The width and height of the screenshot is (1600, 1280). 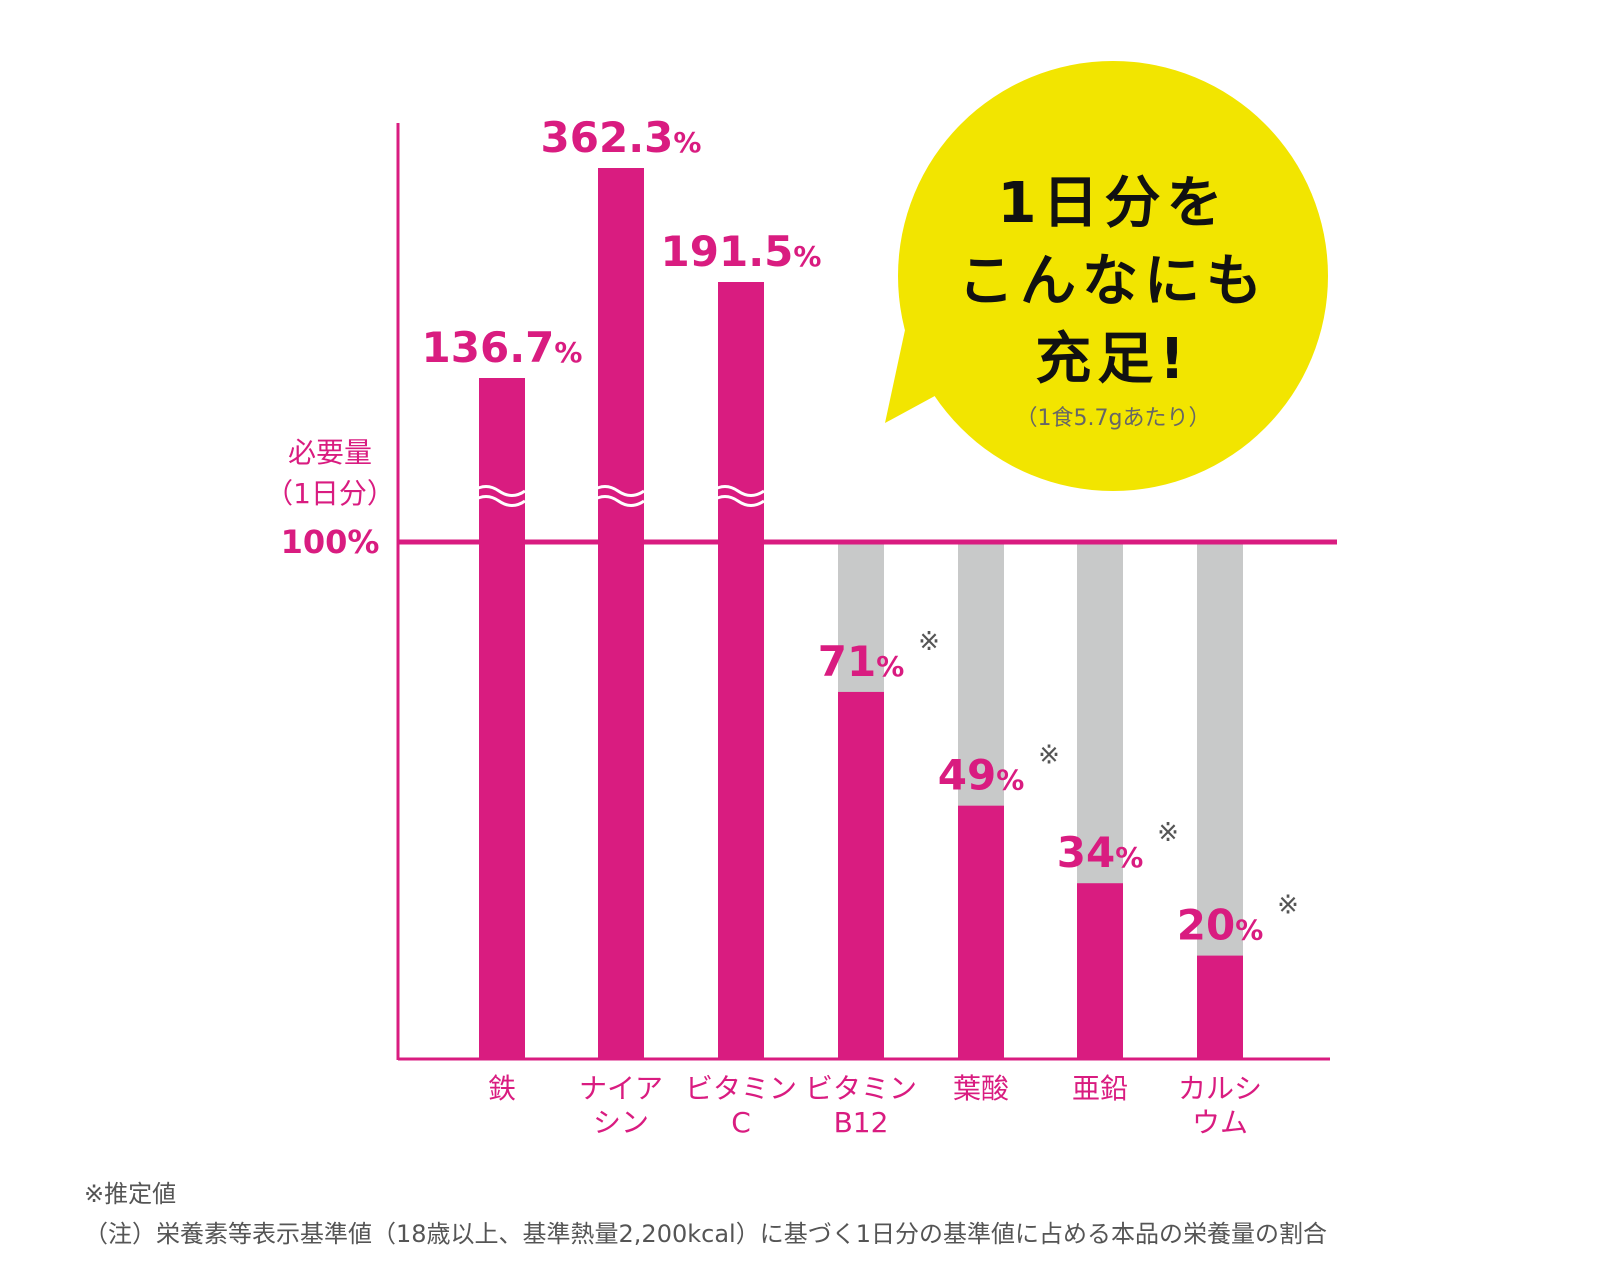 I want to click on bubble-line-1: 1日分を, so click(x=1113, y=203).